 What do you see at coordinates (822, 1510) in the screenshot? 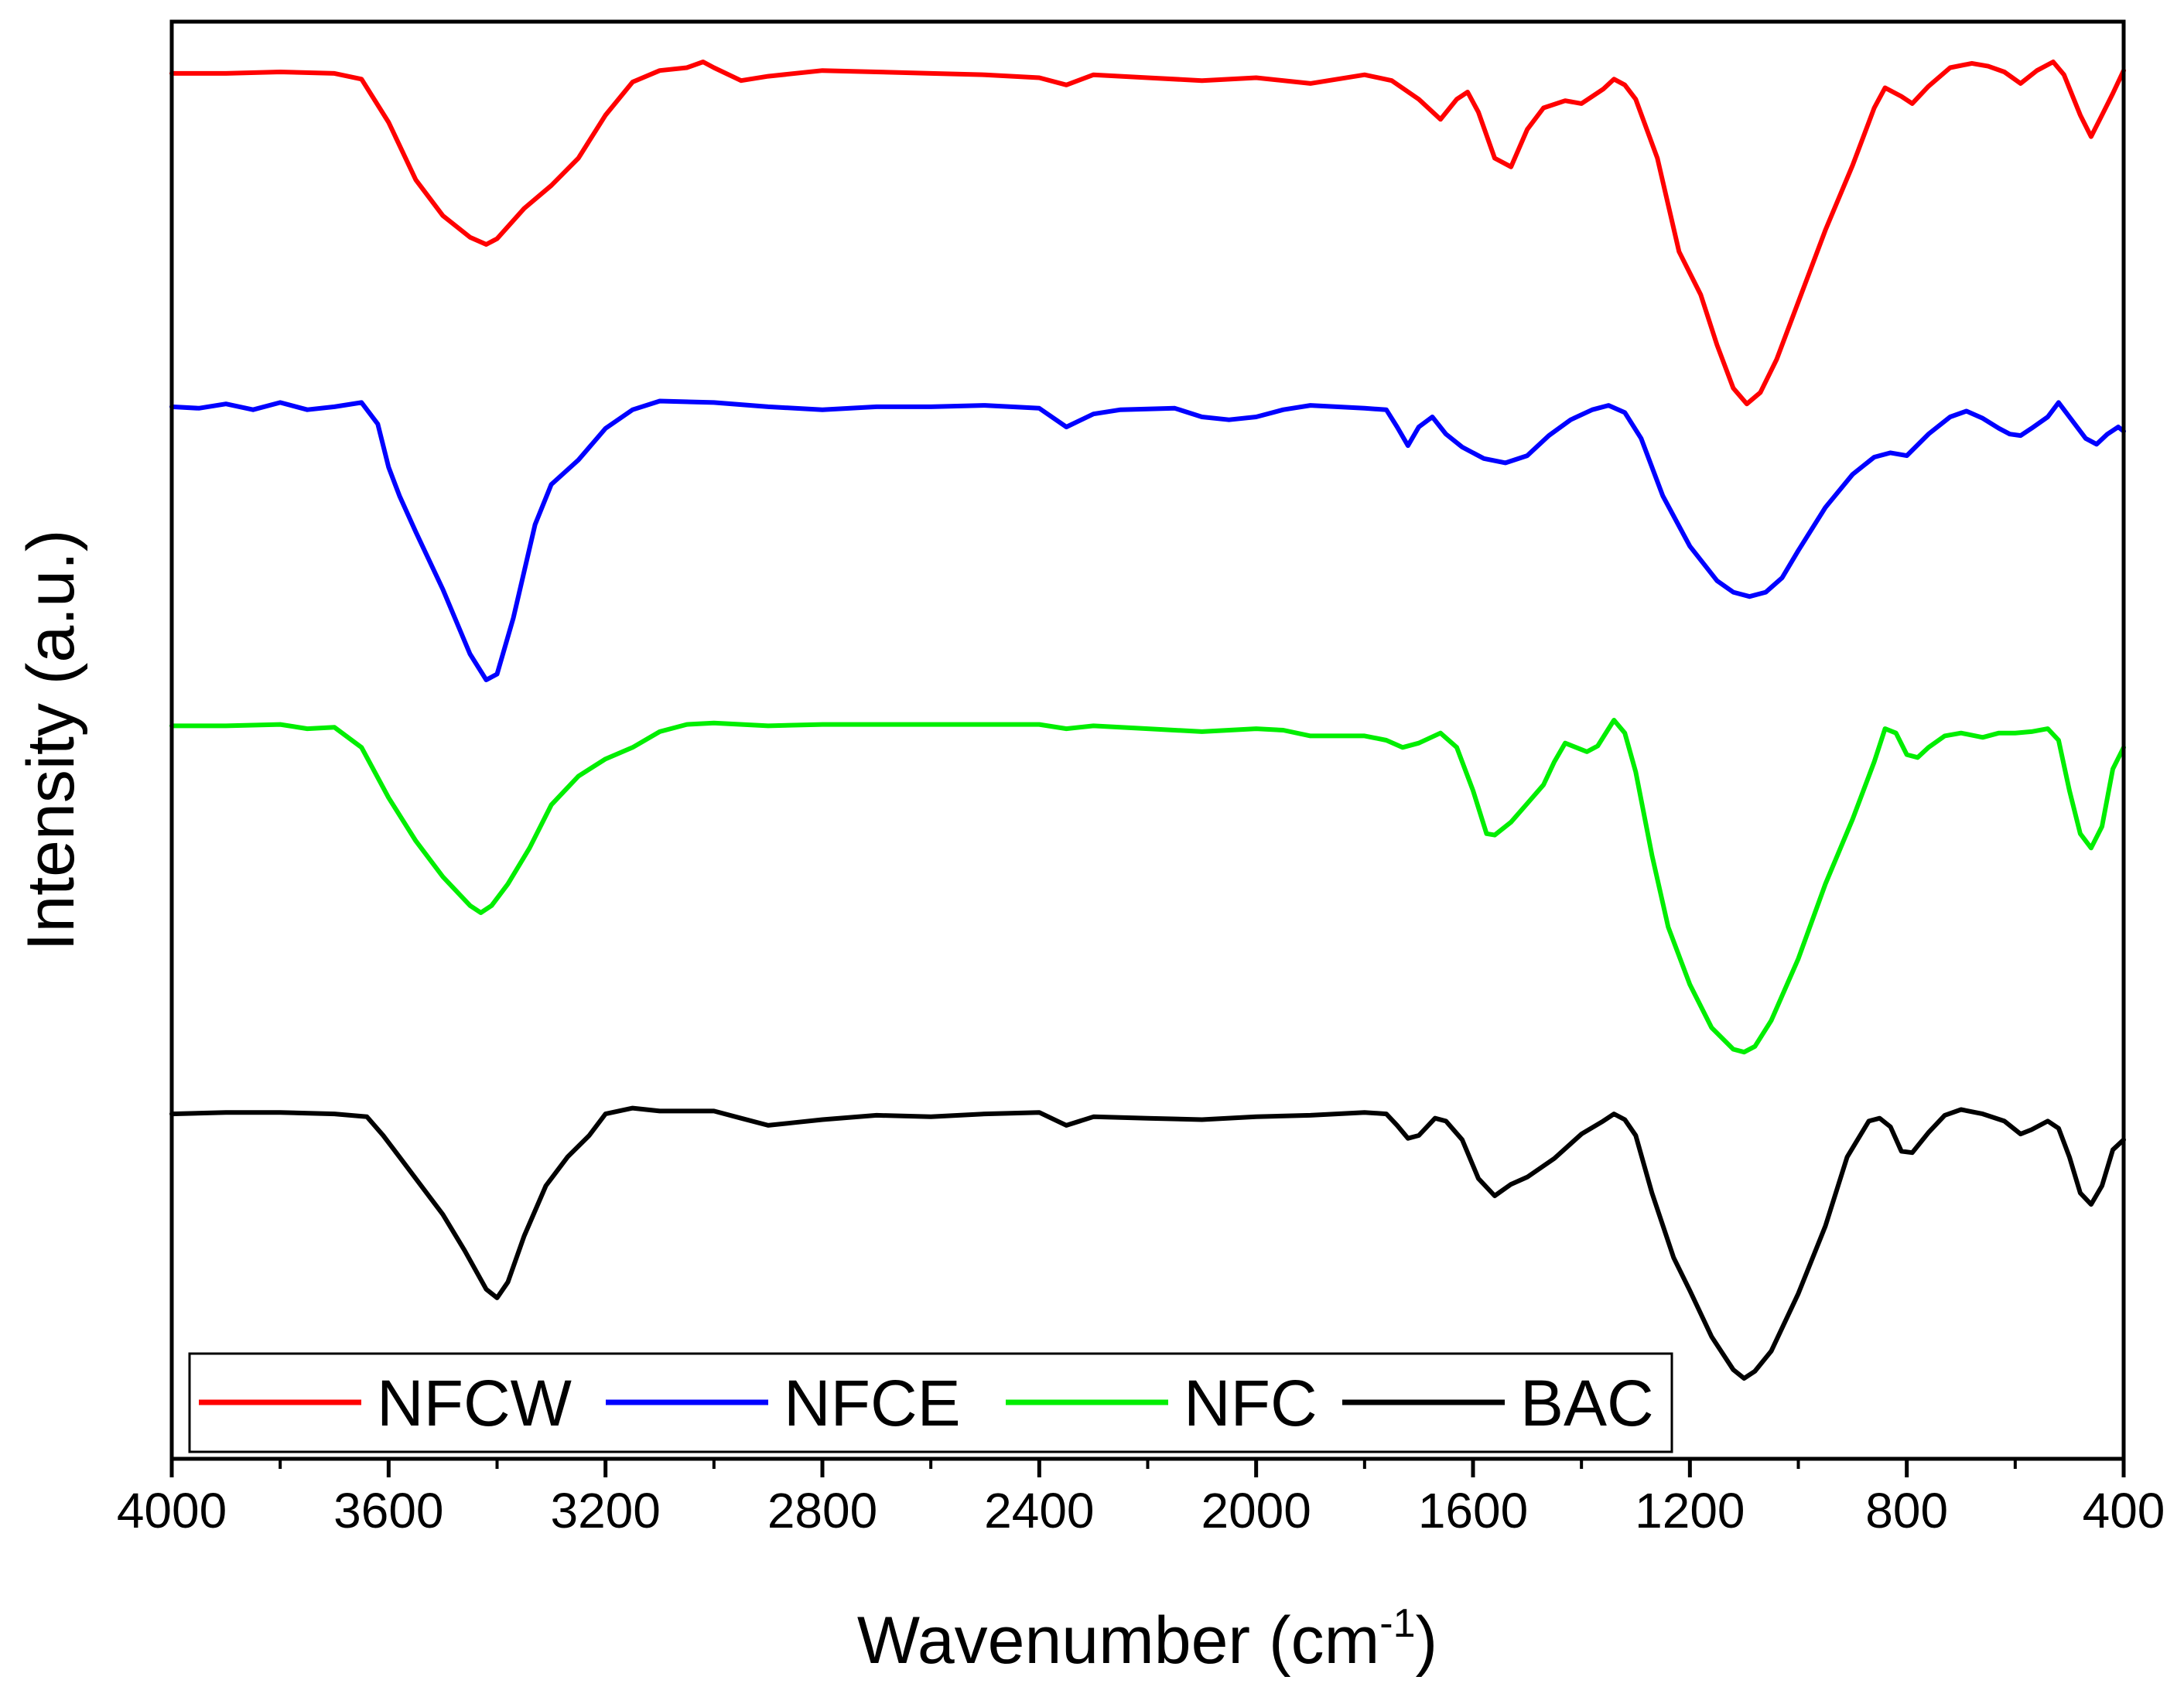
I see `x-tick-label: 2800` at bounding box center [822, 1510].